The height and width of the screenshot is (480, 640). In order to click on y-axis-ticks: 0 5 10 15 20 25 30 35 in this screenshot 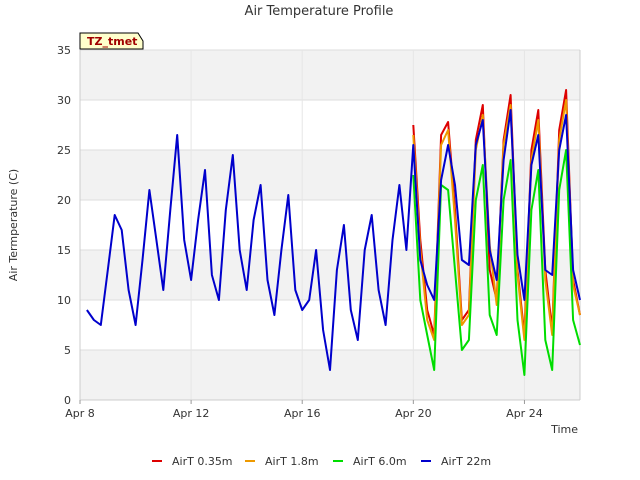, I will do `click(64, 225)`.